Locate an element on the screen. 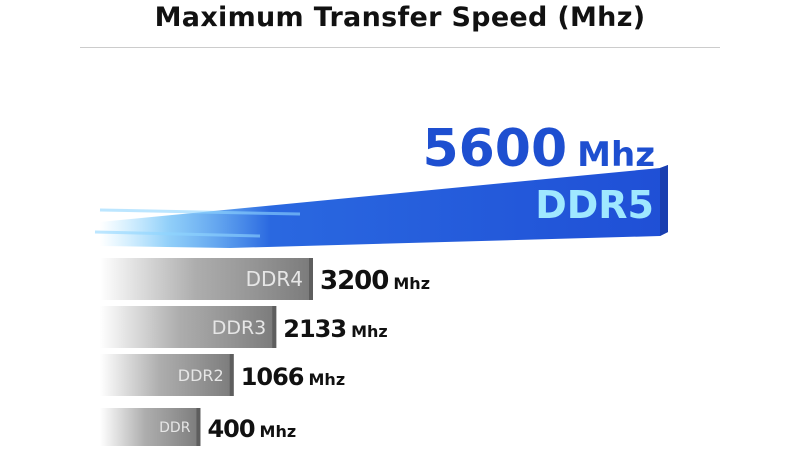 Image resolution: width=800 pixels, height=460 pixels. bar-label: DDR5 is located at coordinates (594, 205).